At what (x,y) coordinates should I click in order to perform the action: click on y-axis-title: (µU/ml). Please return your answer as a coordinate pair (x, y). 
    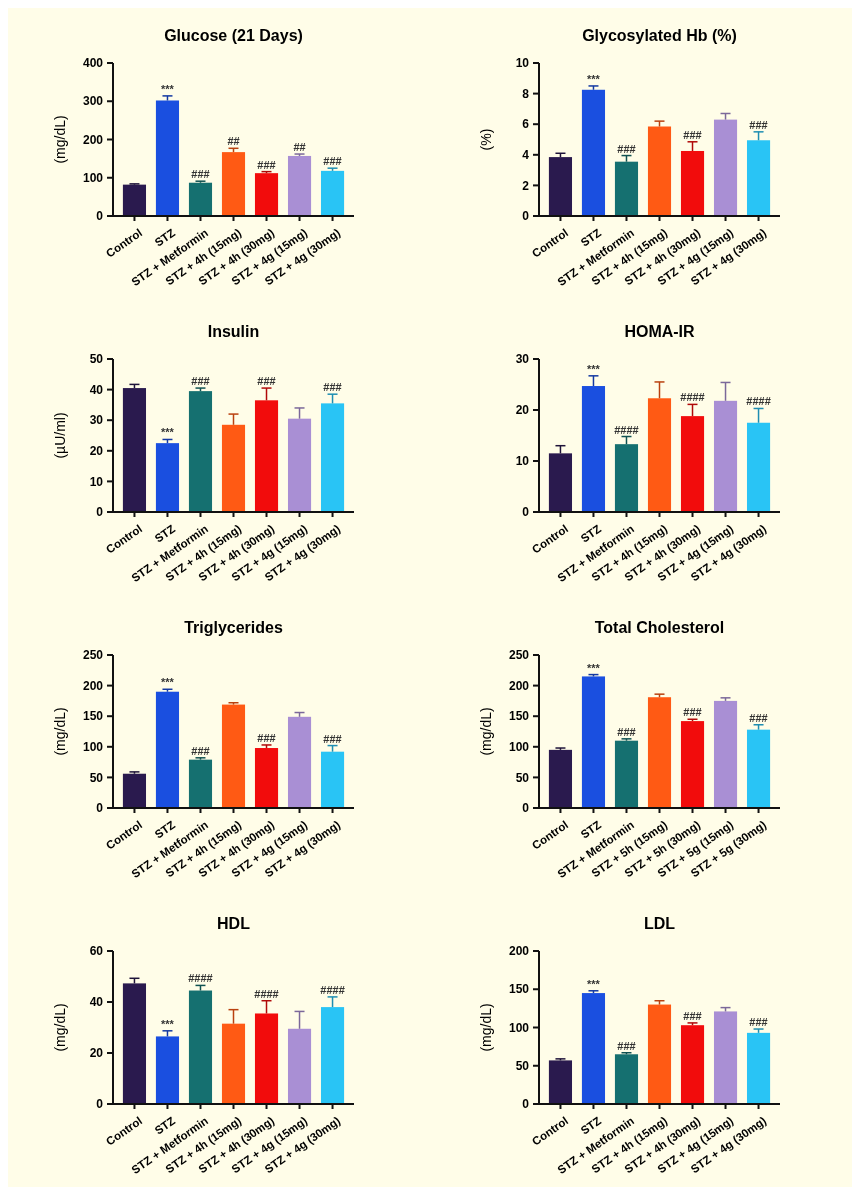
    Looking at the image, I should click on (60, 435).